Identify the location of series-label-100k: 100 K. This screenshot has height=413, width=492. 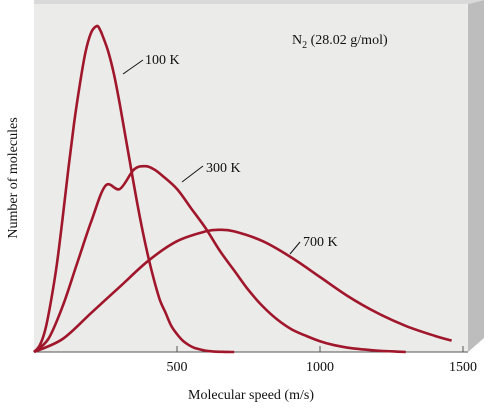
(162, 60).